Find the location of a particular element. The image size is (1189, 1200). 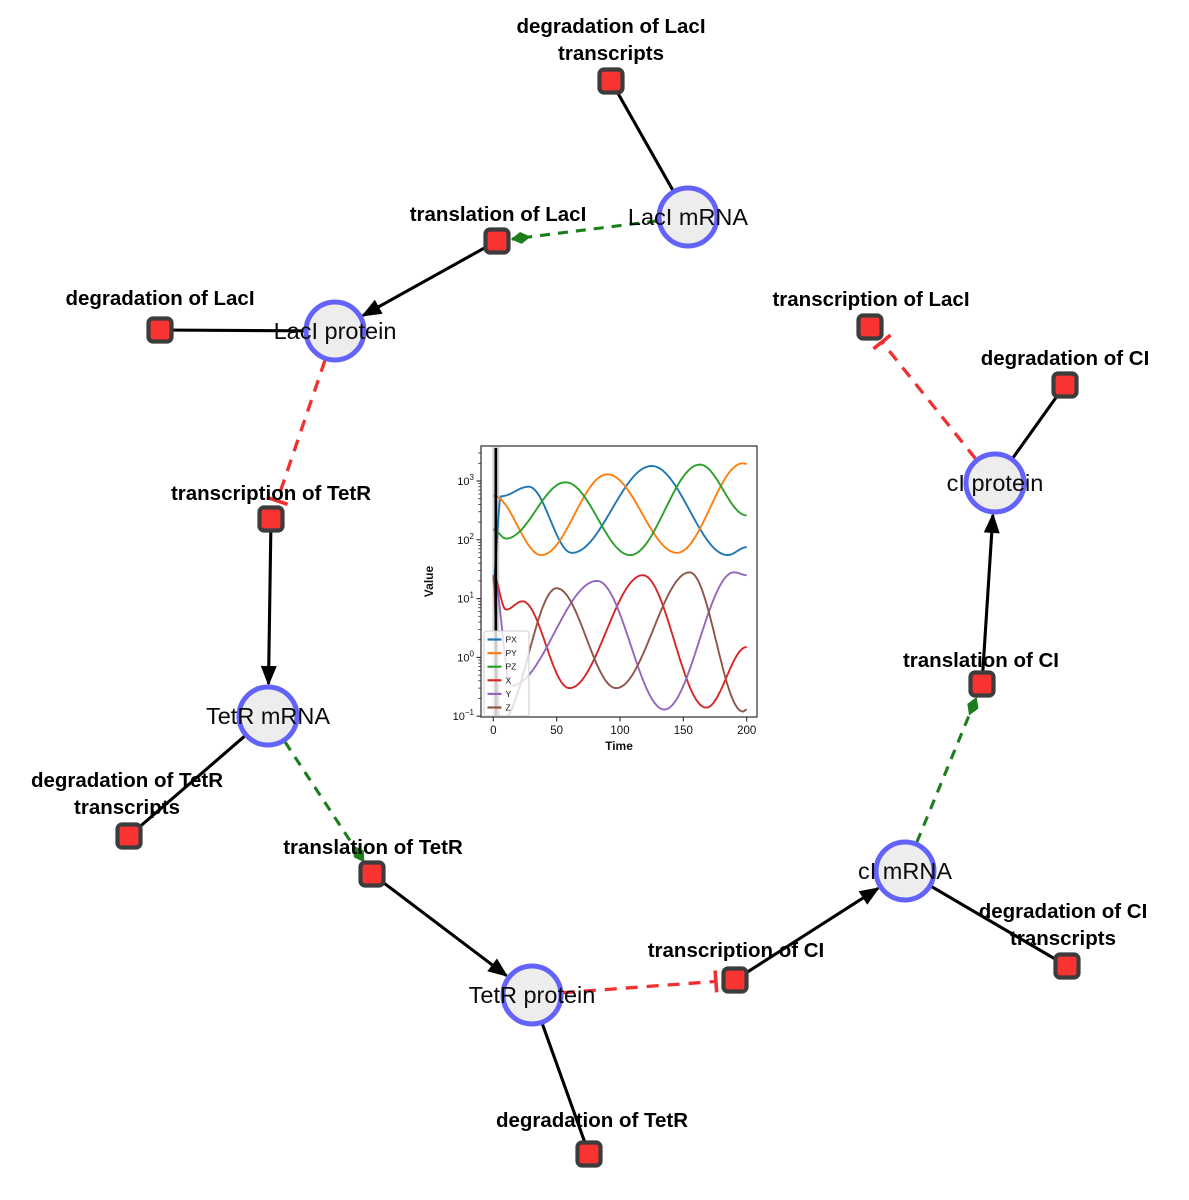

edge-modifier-ci_mrna-transl_ci is located at coordinates (947, 769).